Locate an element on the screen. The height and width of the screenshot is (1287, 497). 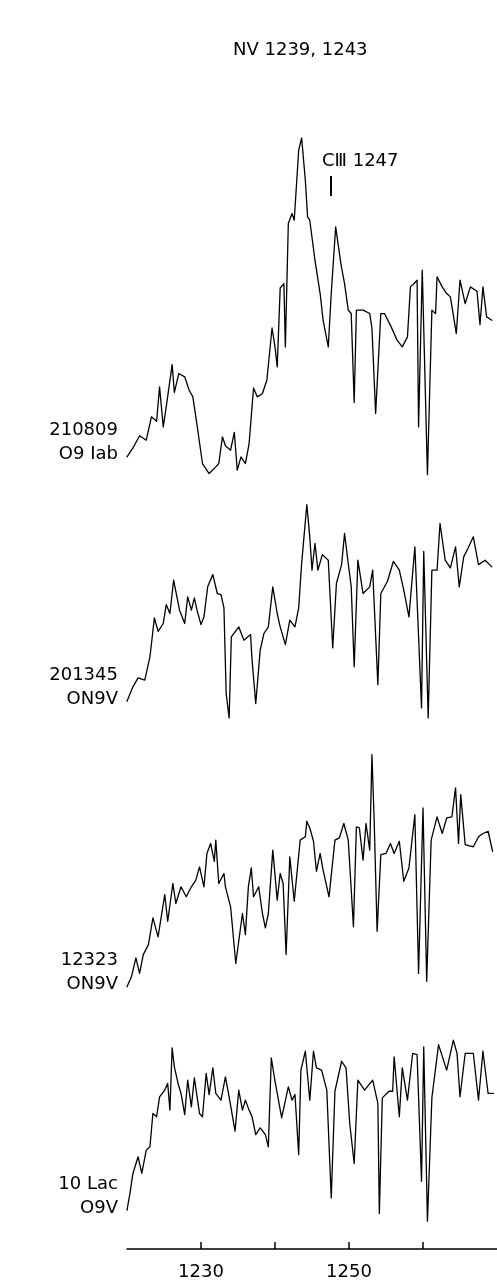
series-label: 12323 ON9Ⅴ is located at coordinates (89, 971).